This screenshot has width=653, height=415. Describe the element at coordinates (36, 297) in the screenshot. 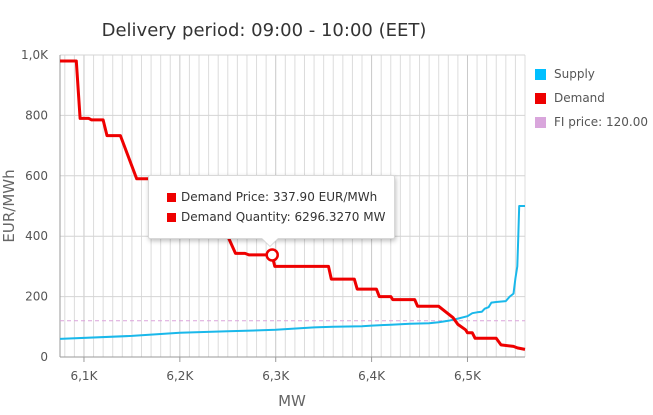

I see `y-tick-label: 200` at that location.